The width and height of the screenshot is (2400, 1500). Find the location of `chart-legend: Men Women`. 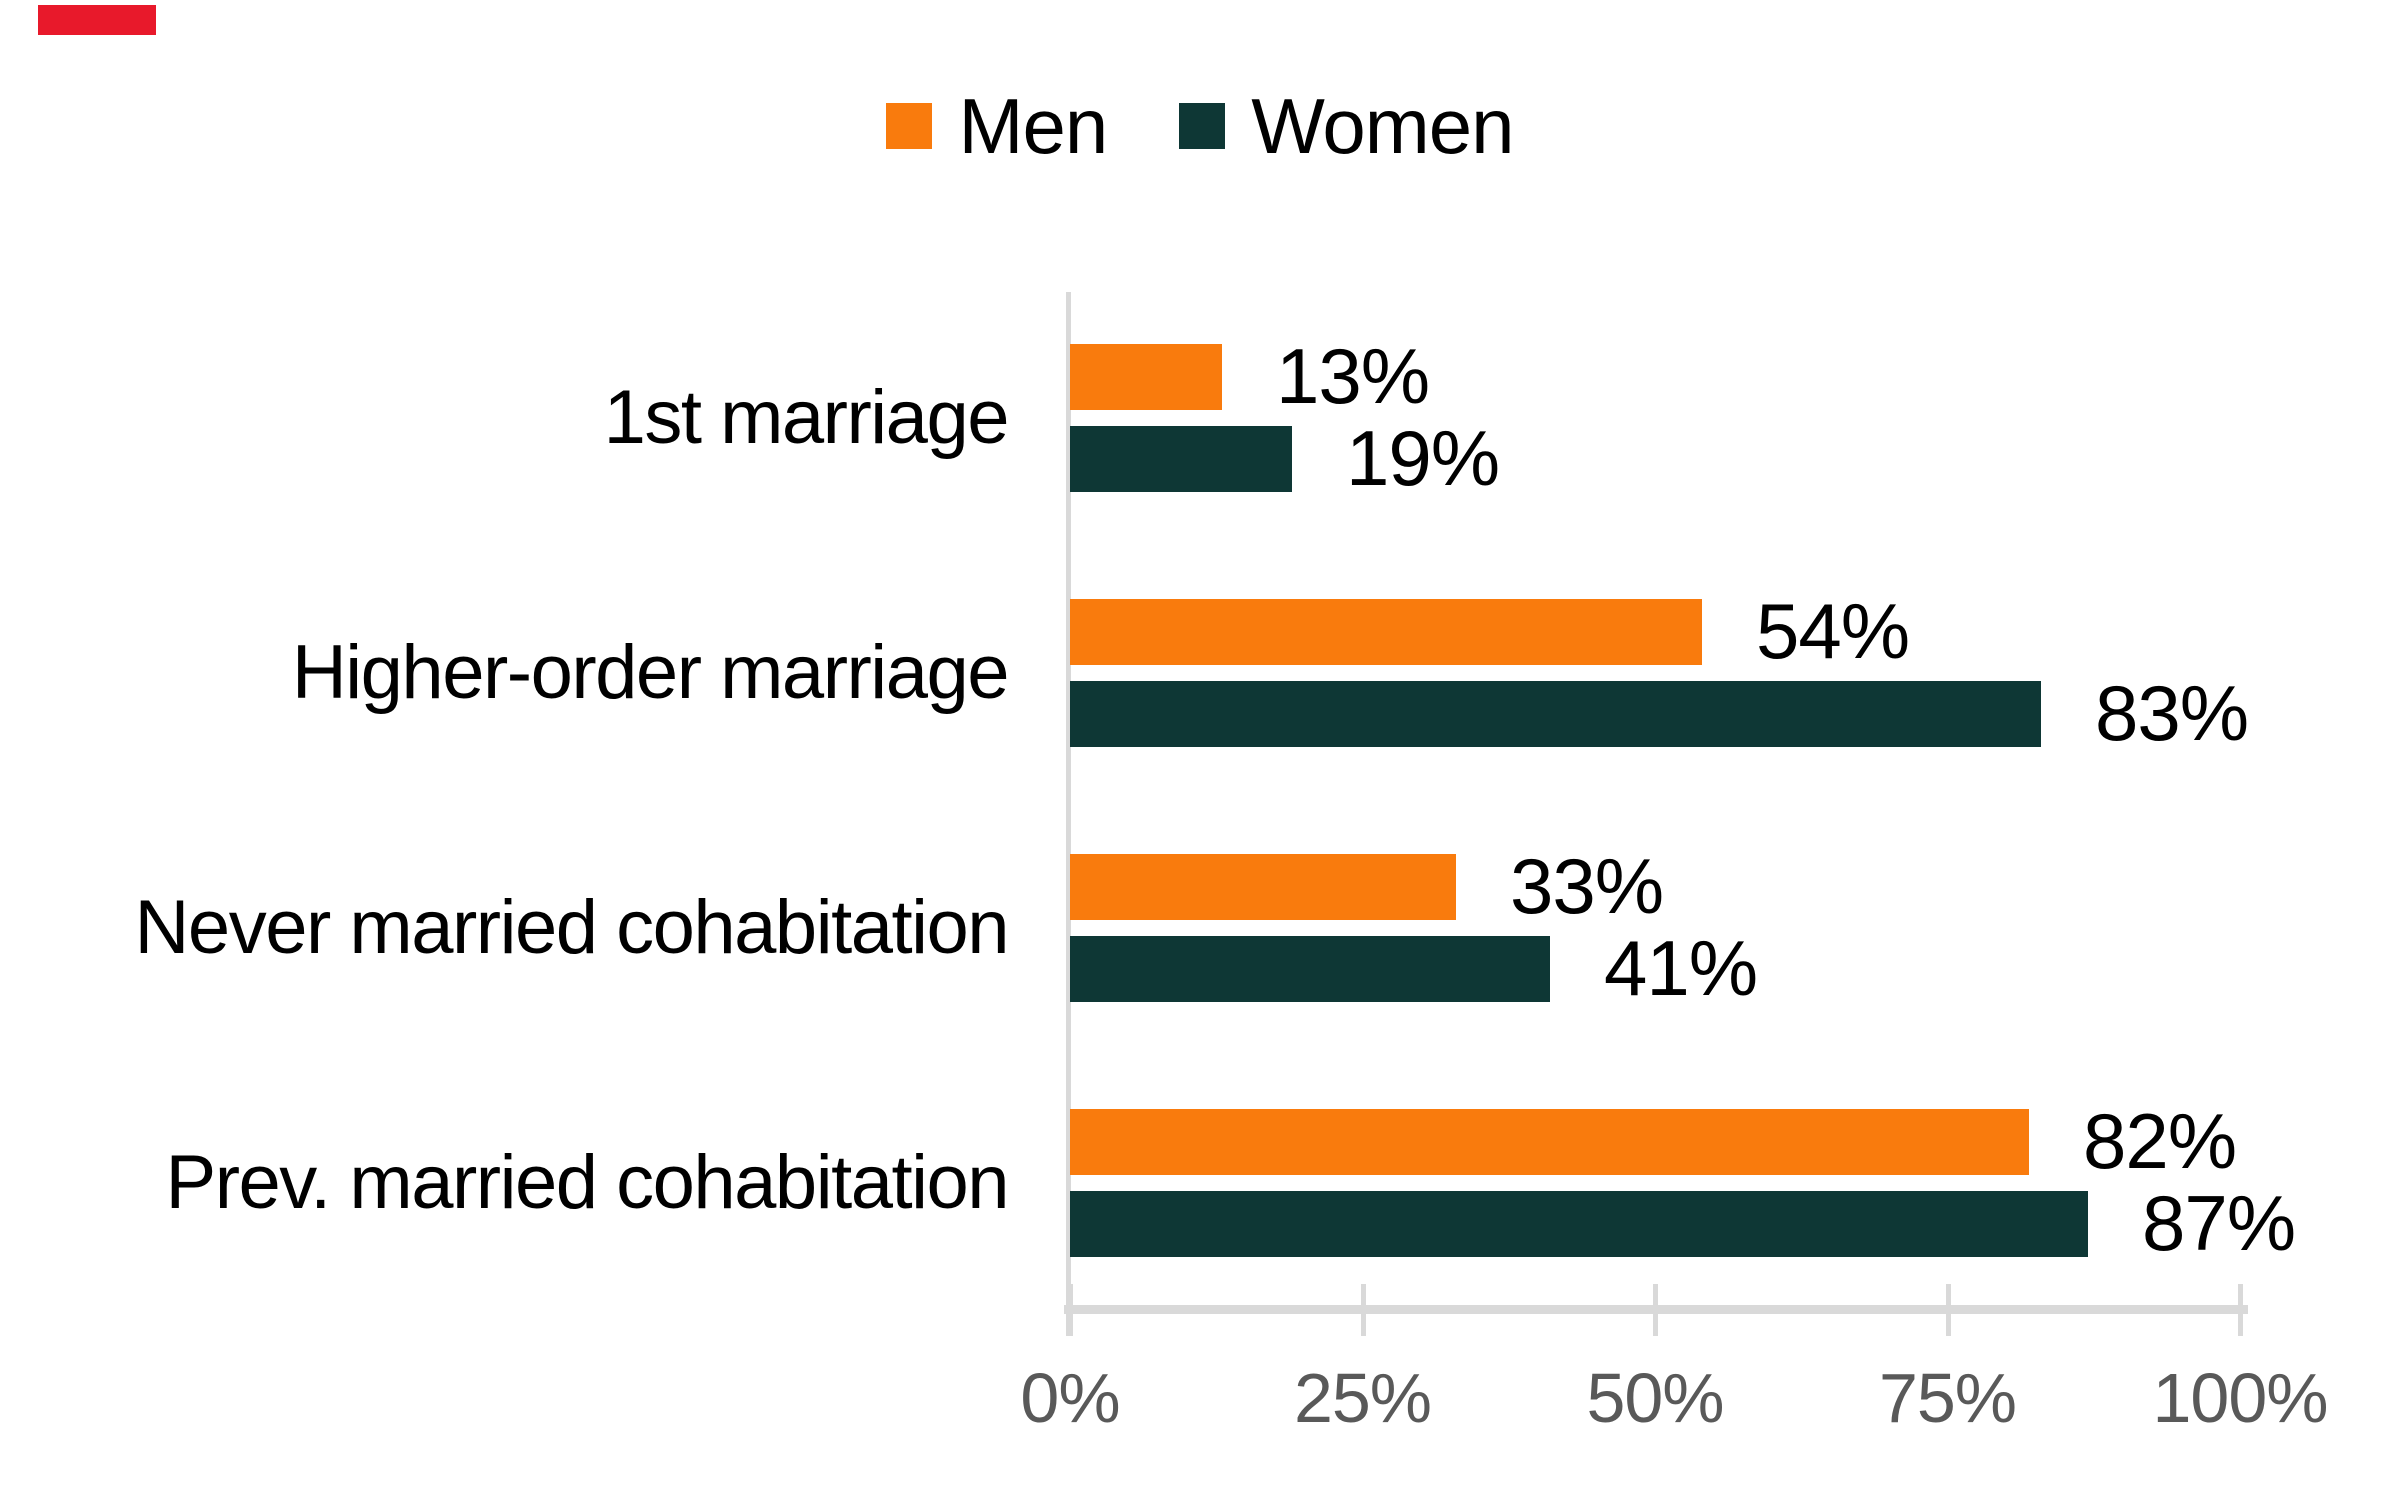

chart-legend: Men Women is located at coordinates (1200, 126).